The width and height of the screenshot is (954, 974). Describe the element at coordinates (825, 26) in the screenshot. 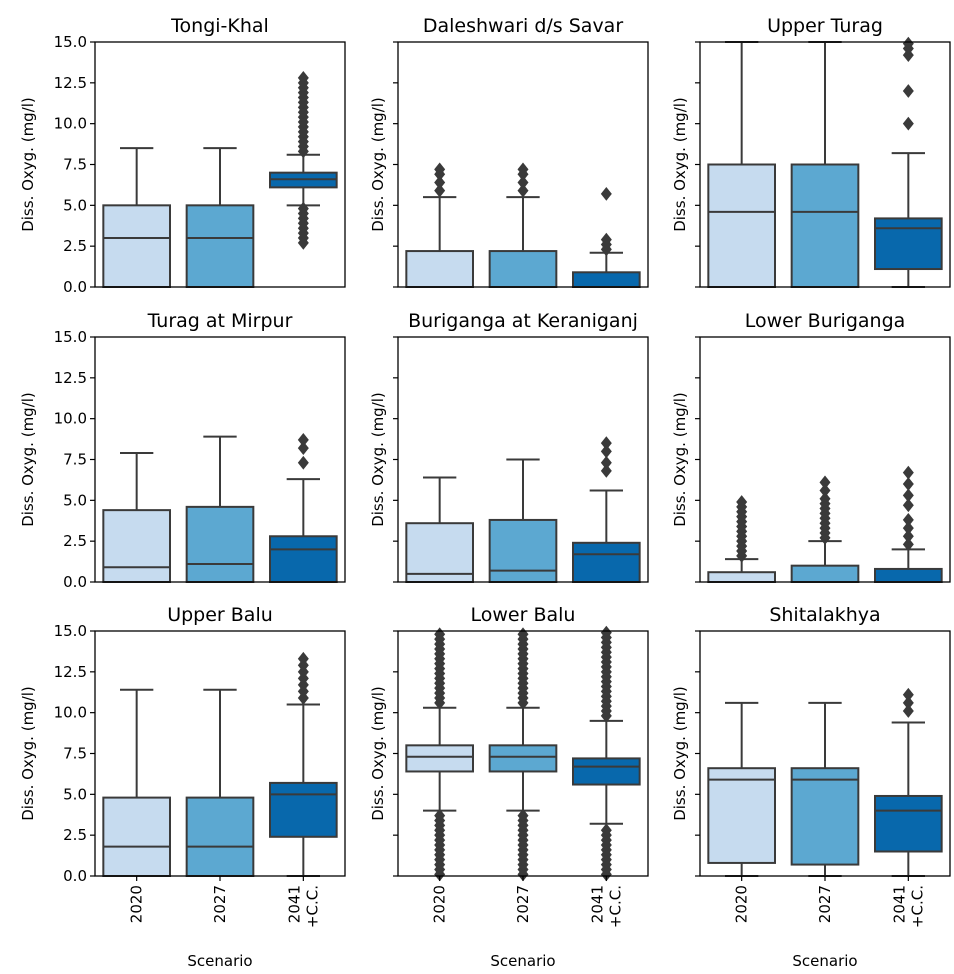

I see `panel-title: Upper Turag` at that location.